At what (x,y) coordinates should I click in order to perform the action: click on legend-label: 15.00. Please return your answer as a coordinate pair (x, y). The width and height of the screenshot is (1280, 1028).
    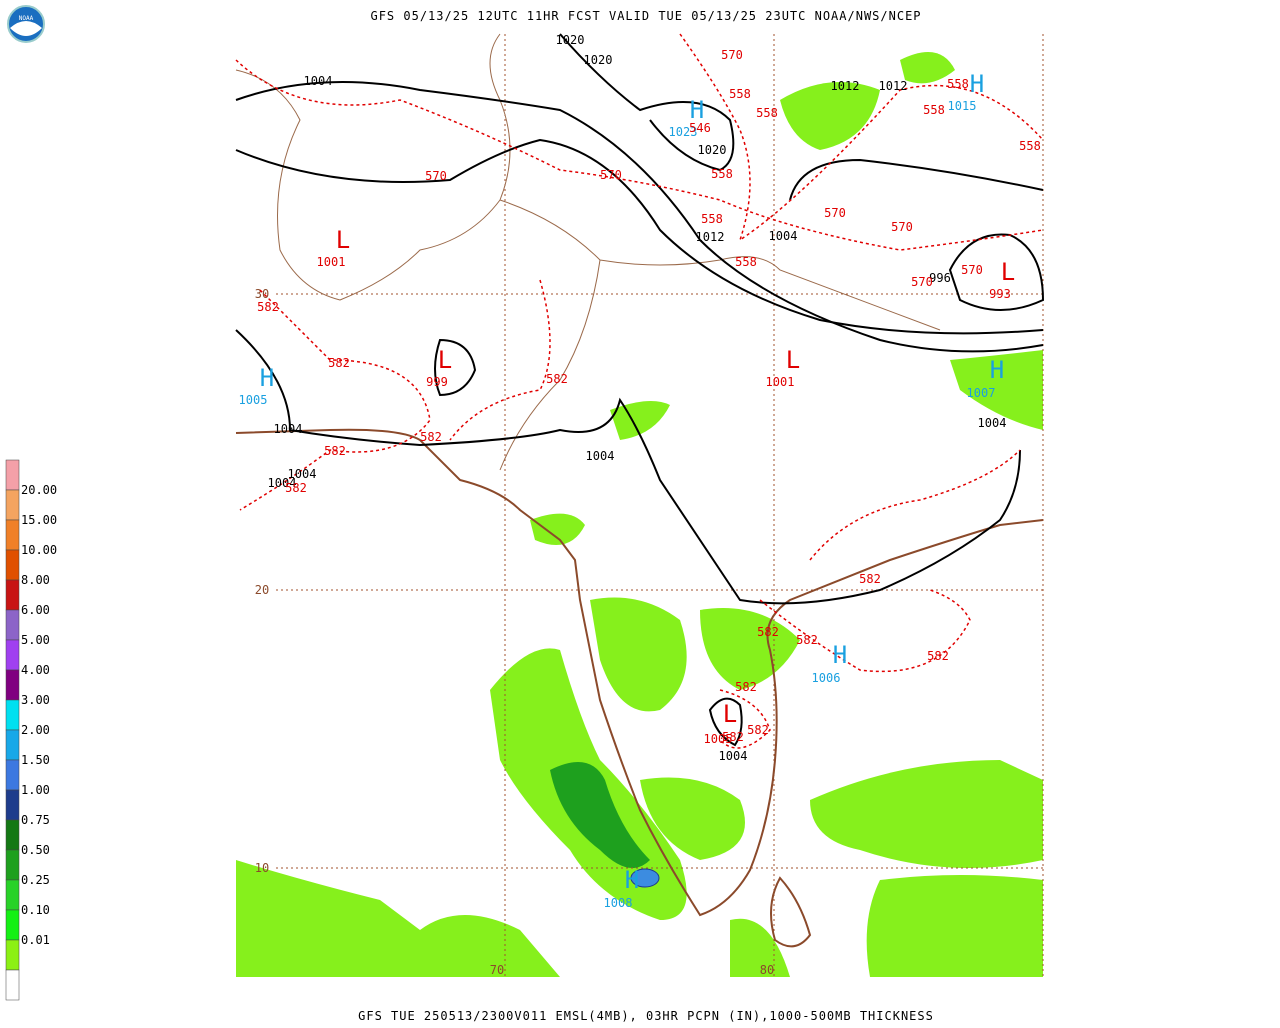
    Looking at the image, I should click on (39, 520).